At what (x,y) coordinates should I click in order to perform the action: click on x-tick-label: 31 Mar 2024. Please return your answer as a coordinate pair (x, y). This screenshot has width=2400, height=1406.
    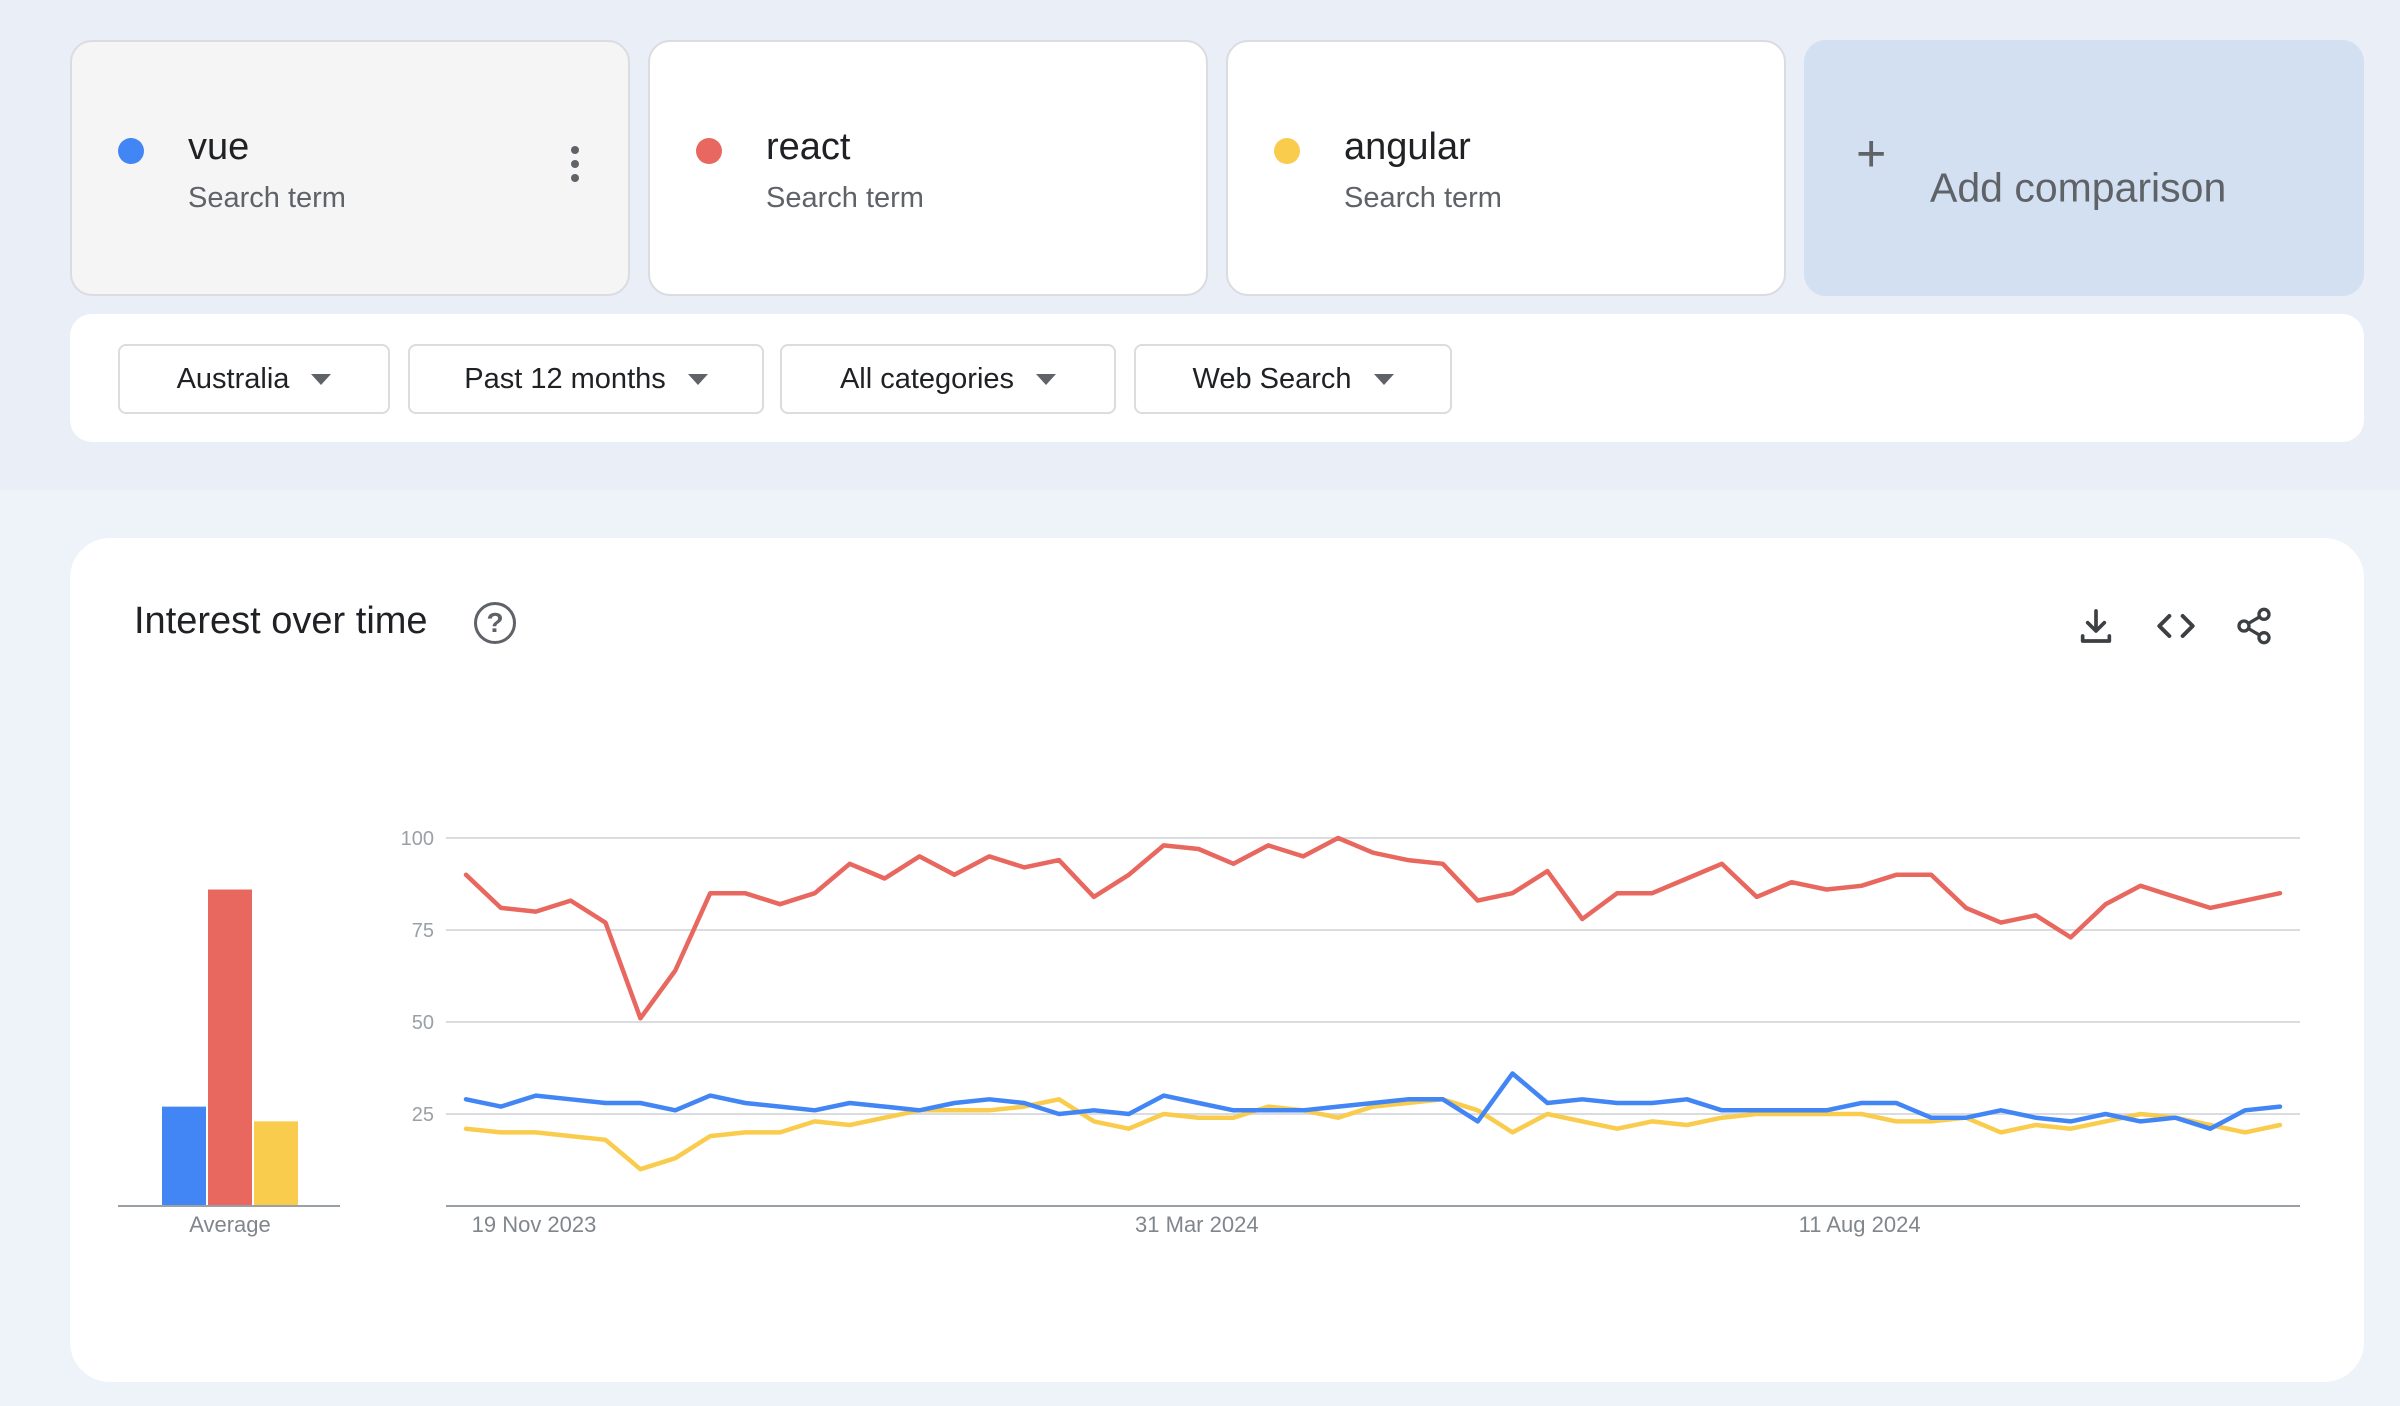
    Looking at the image, I should click on (1197, 1224).